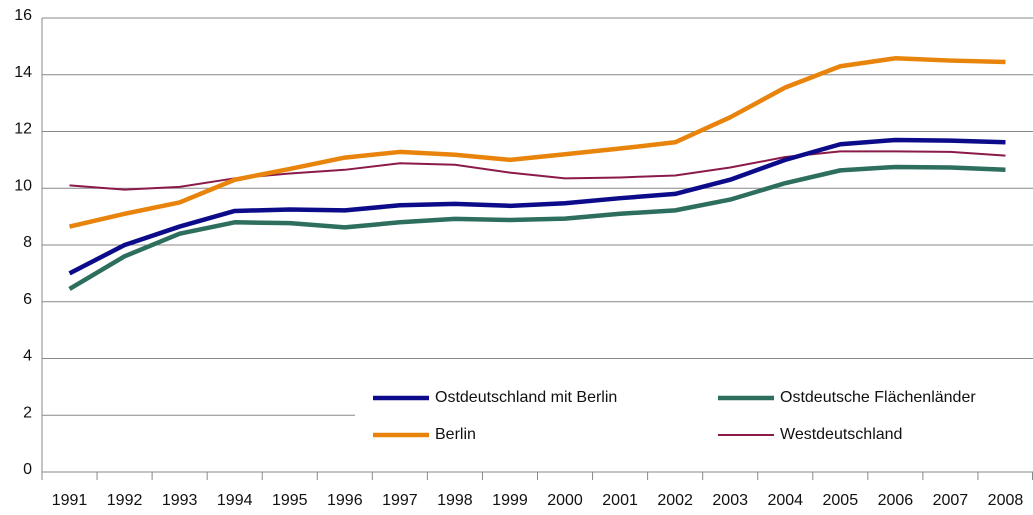  What do you see at coordinates (27, 469) in the screenshot?
I see `y-tick-label: 0` at bounding box center [27, 469].